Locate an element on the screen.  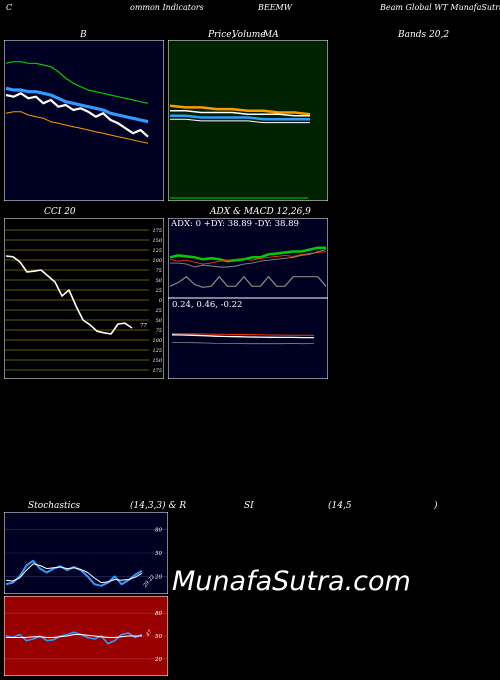
rsi-chart: 80 50 20 47 is located at coordinates (86, 636).